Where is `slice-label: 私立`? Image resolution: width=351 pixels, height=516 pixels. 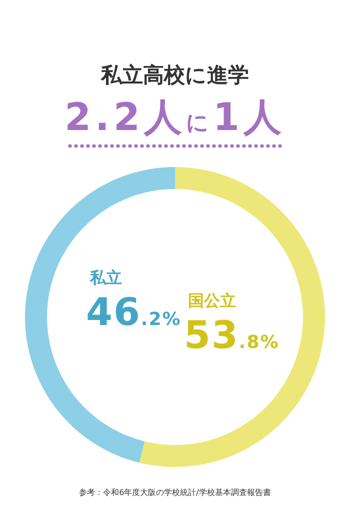 slice-label: 私立 is located at coordinates (105, 277).